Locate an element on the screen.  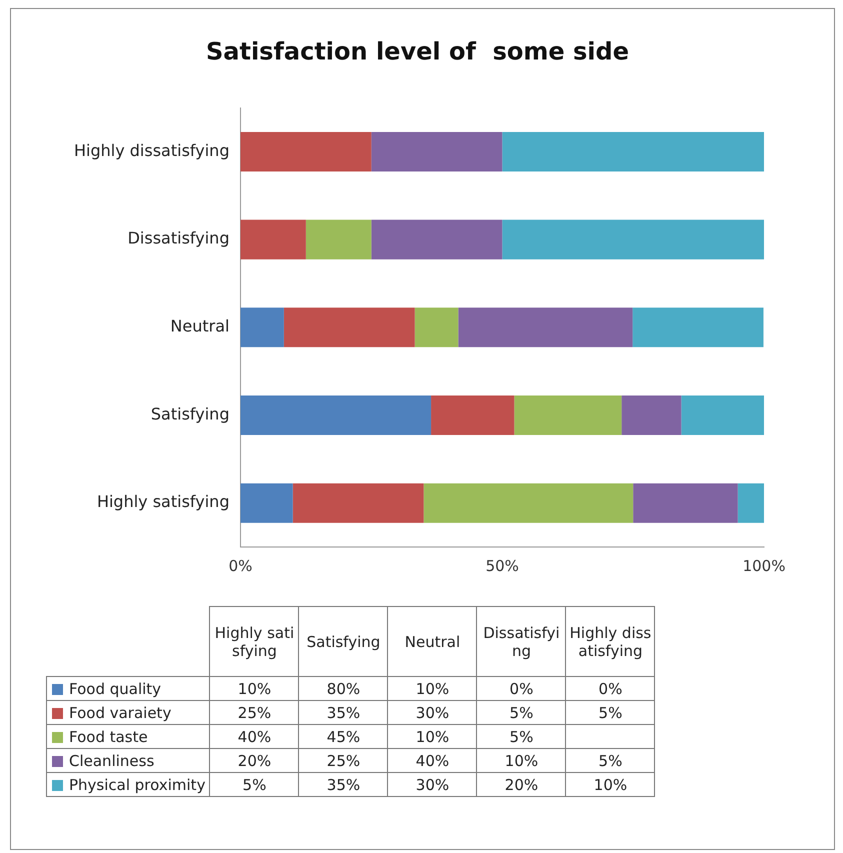
x-tick-label: 50% is located at coordinates (502, 565).